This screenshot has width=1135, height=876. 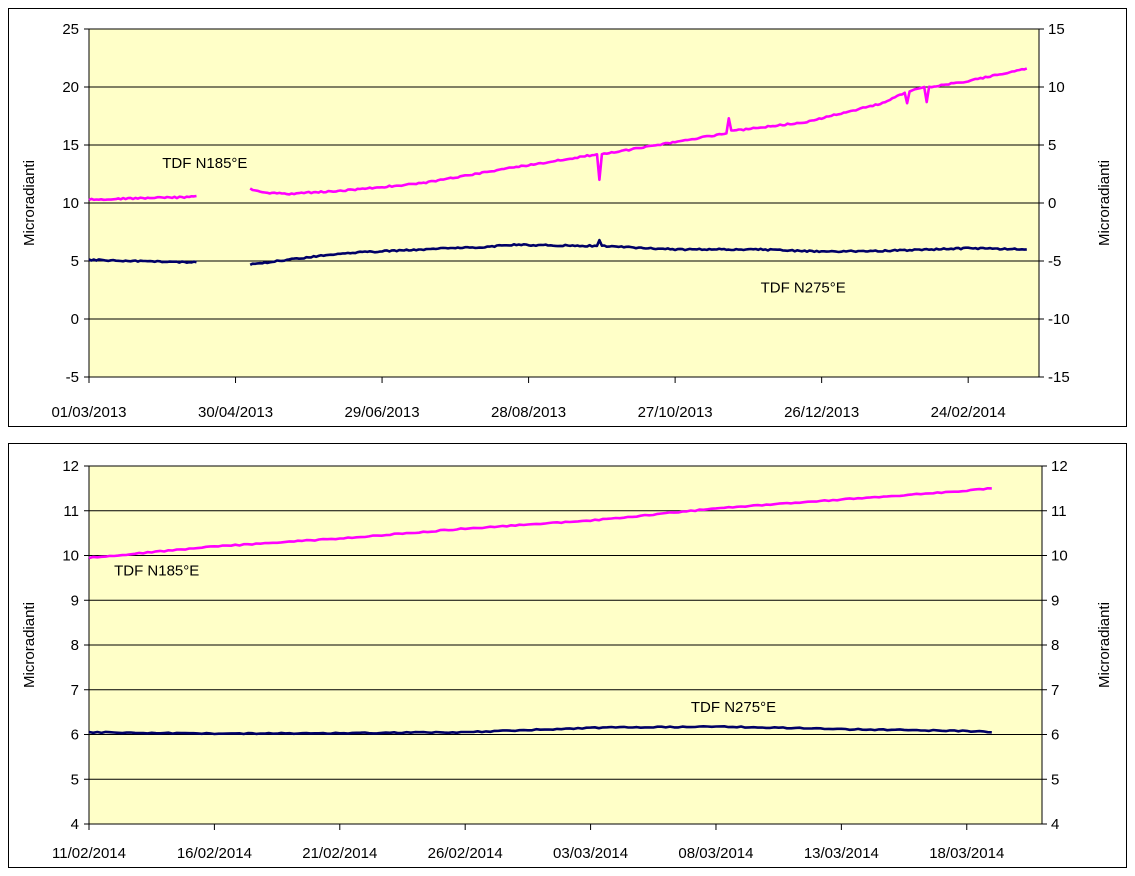 I want to click on y2-tick-label: 12, so click(x=1059, y=466).